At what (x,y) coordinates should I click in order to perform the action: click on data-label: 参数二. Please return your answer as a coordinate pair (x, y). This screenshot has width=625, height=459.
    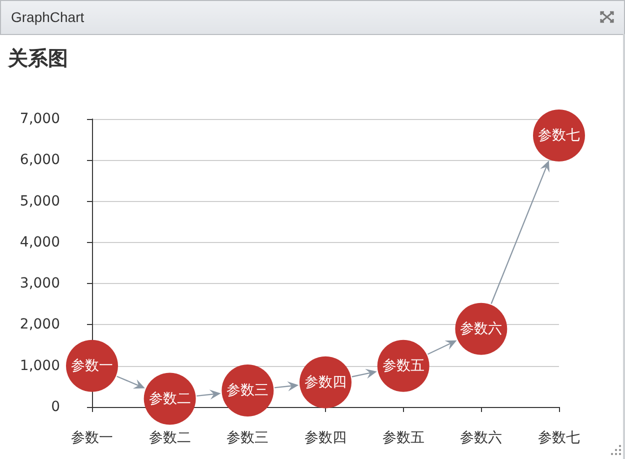
    Looking at the image, I should click on (169, 398).